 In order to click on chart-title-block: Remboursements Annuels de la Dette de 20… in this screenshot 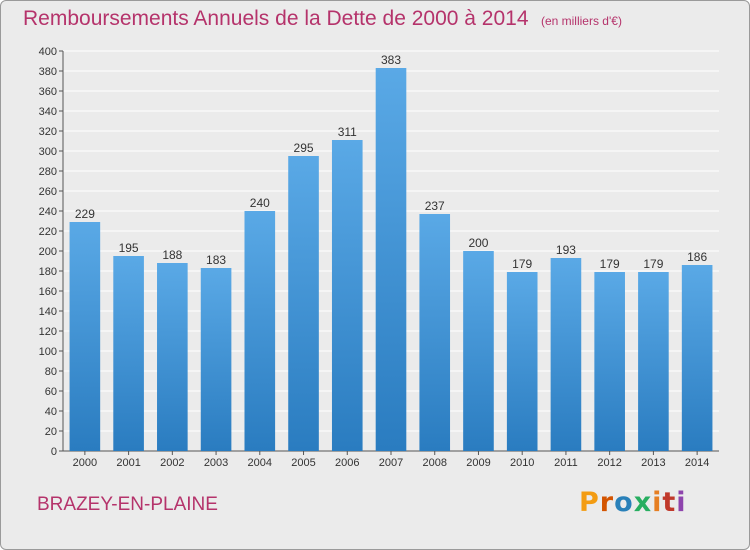, I will do `click(322, 19)`.